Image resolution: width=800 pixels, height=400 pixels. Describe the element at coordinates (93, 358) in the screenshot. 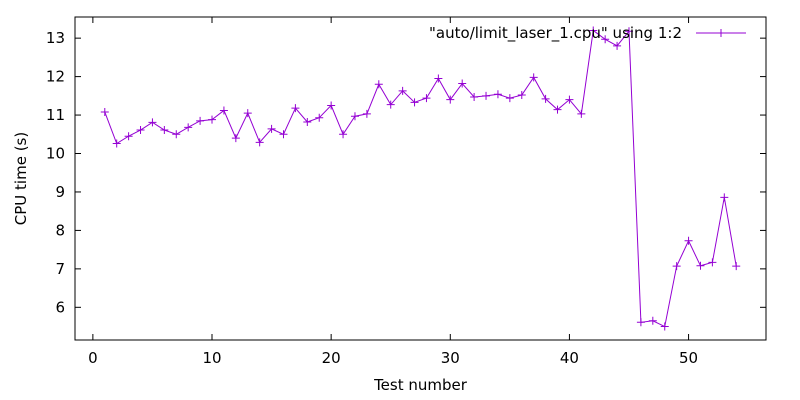

I see `x-tick-label: 0` at that location.